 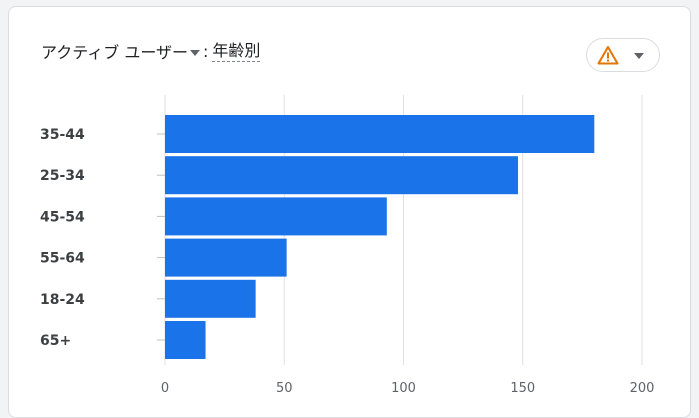 I want to click on x-tick-label: 50, so click(x=284, y=388).